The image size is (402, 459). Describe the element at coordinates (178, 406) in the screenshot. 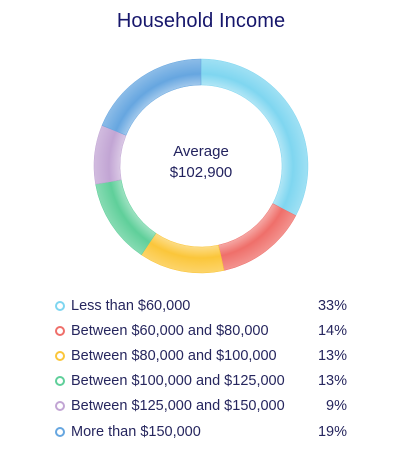

I see `legend-label: Between $125,000 and $150,000` at that location.